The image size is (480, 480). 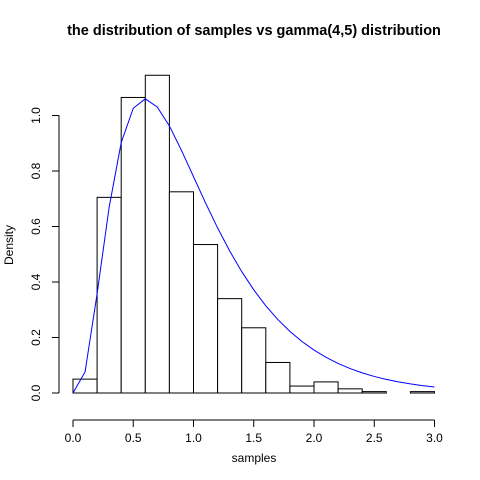 I want to click on x-tick-label: 1.5, so click(x=253, y=438).